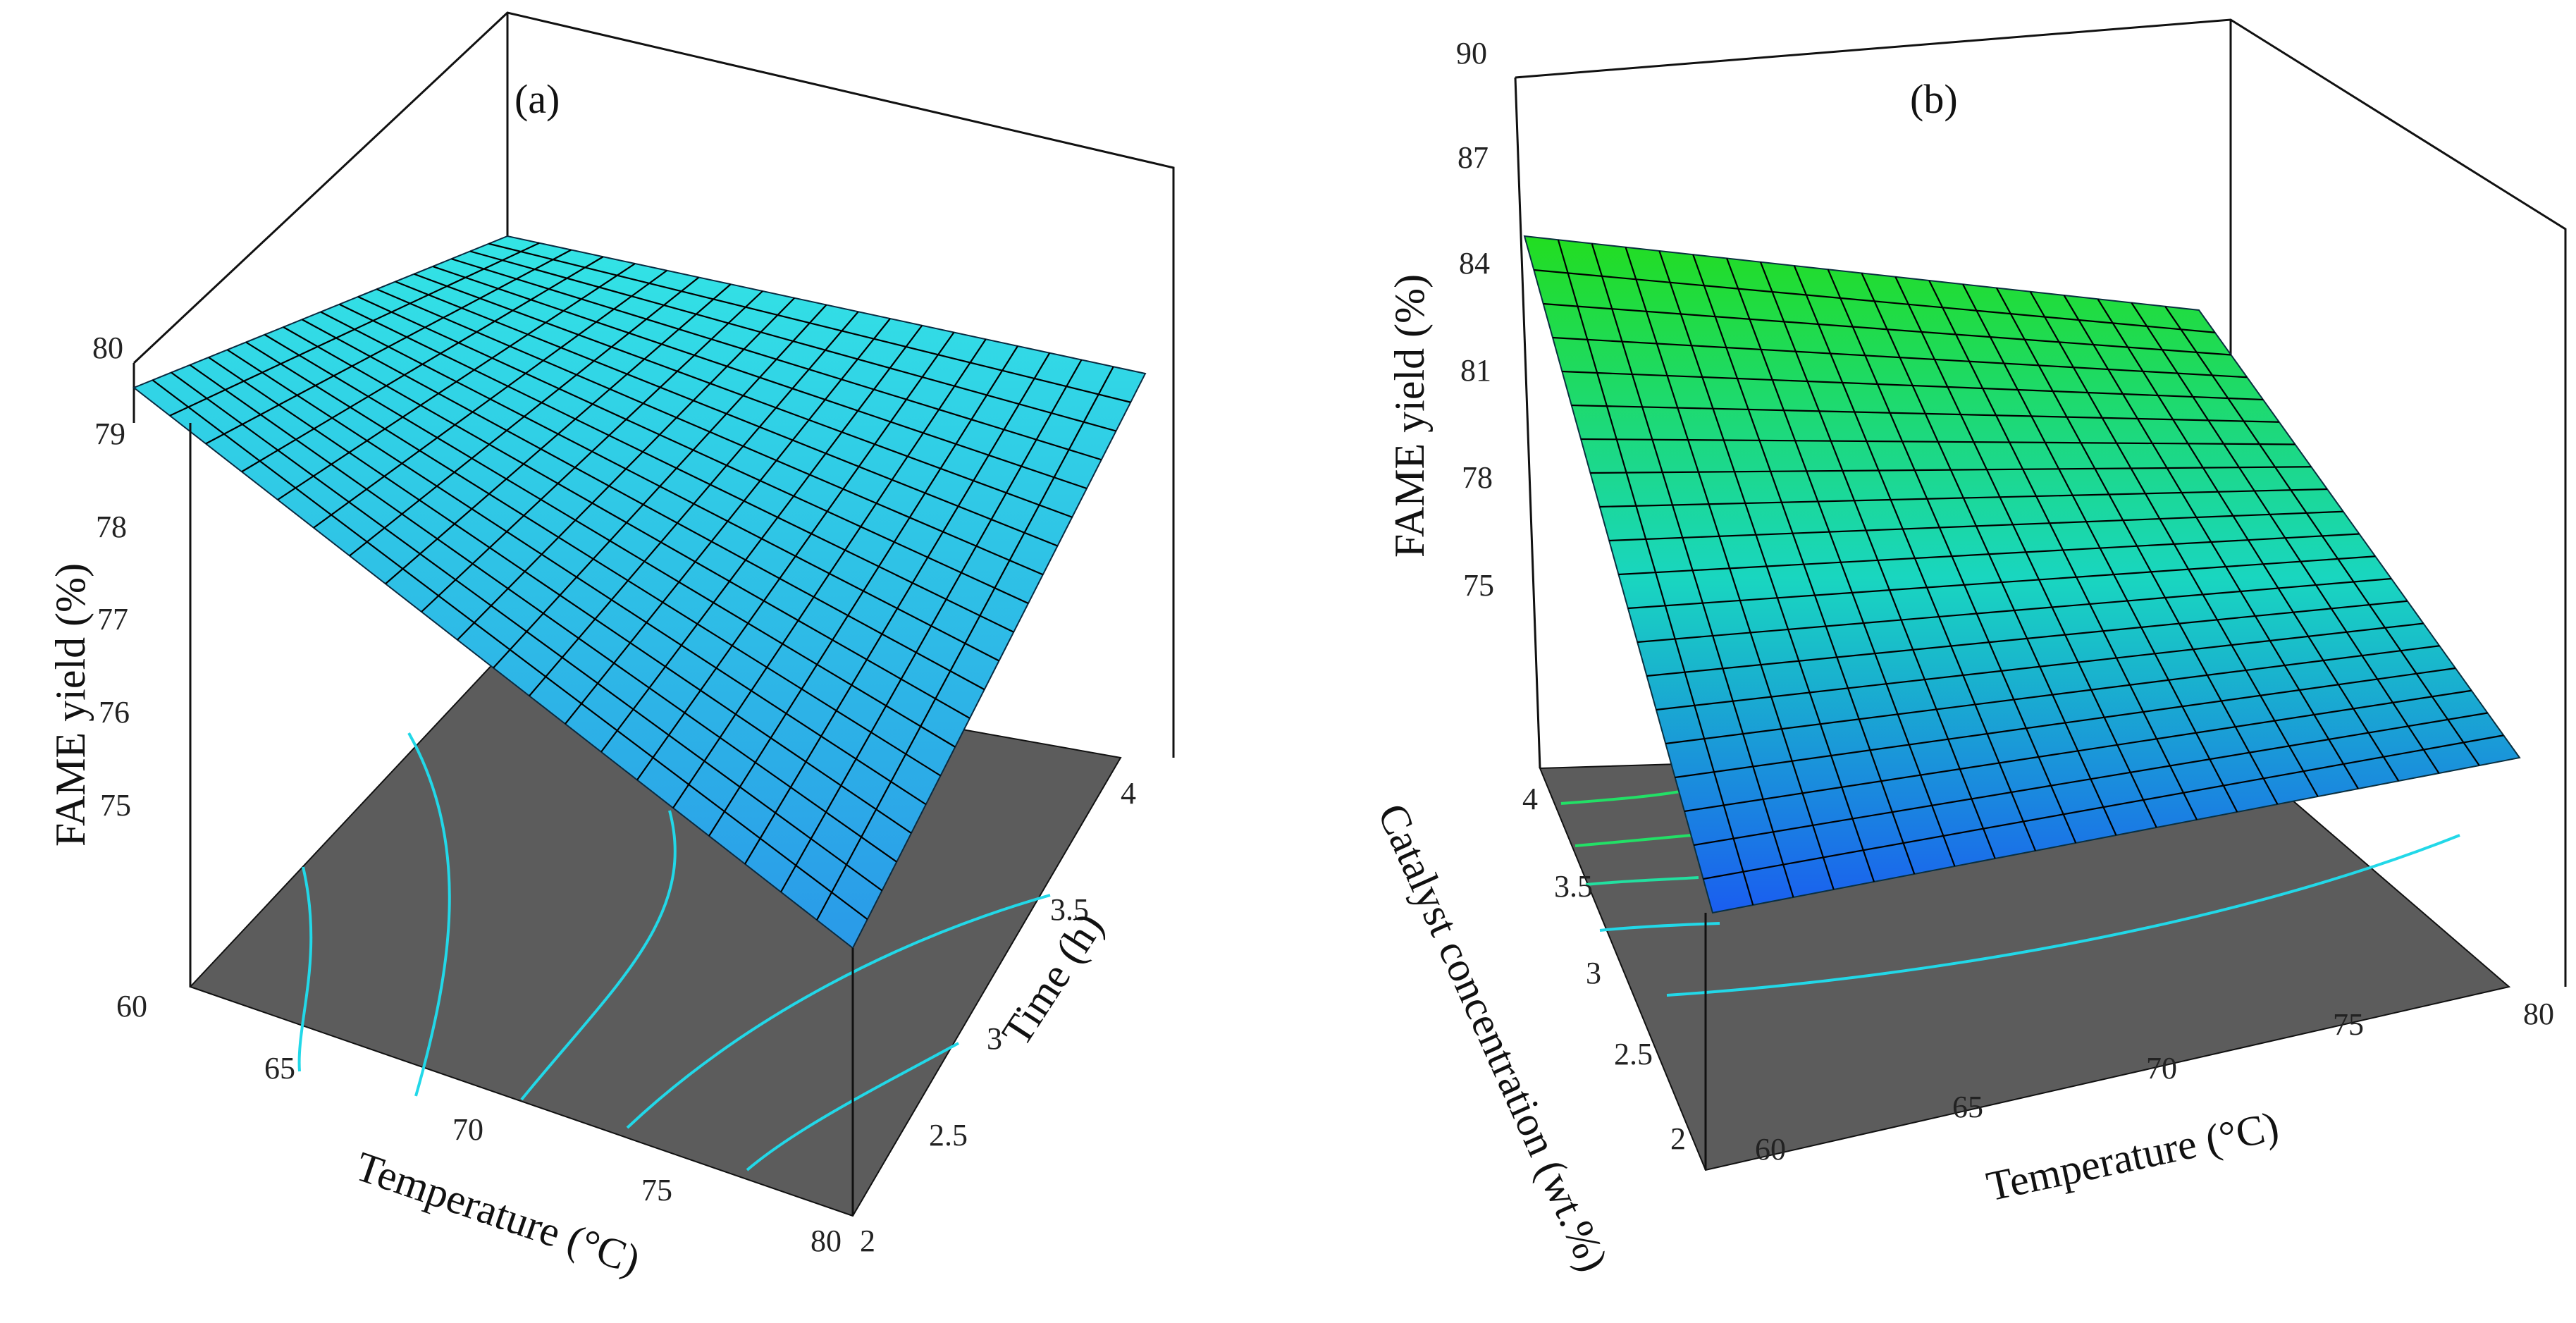 Image resolution: width=2576 pixels, height=1323 pixels. I want to click on chart-a-z-tick: 80, so click(108, 348).